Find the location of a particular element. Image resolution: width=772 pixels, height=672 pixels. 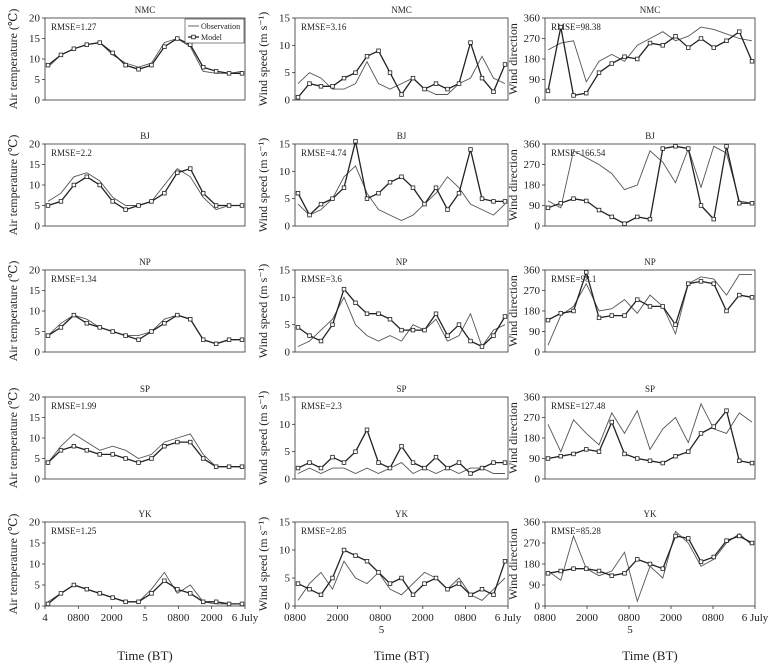

panel-title: BJ is located at coordinates (650, 136).